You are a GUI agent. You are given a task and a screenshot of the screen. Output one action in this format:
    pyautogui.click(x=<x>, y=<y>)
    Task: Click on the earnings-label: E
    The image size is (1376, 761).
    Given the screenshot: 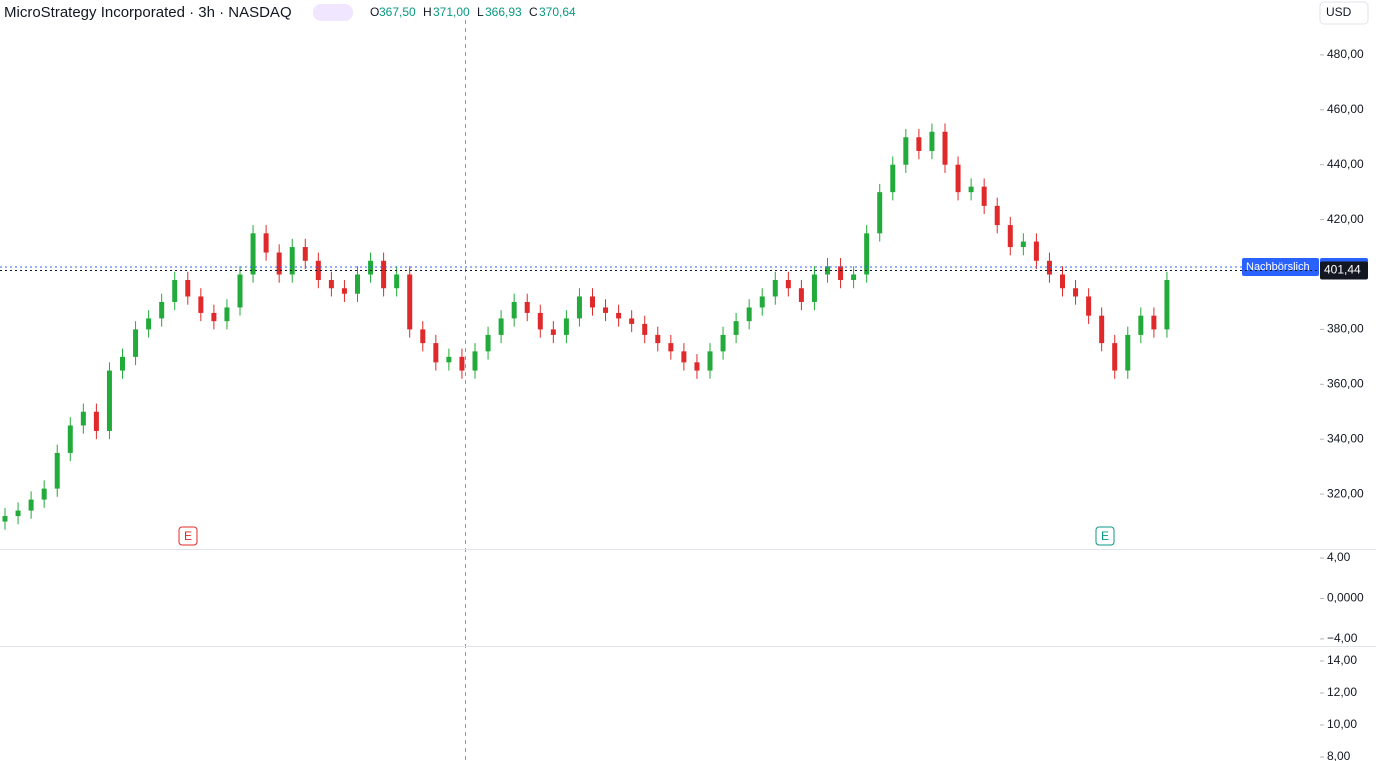 What is the action you would take?
    pyautogui.click(x=1105, y=536)
    